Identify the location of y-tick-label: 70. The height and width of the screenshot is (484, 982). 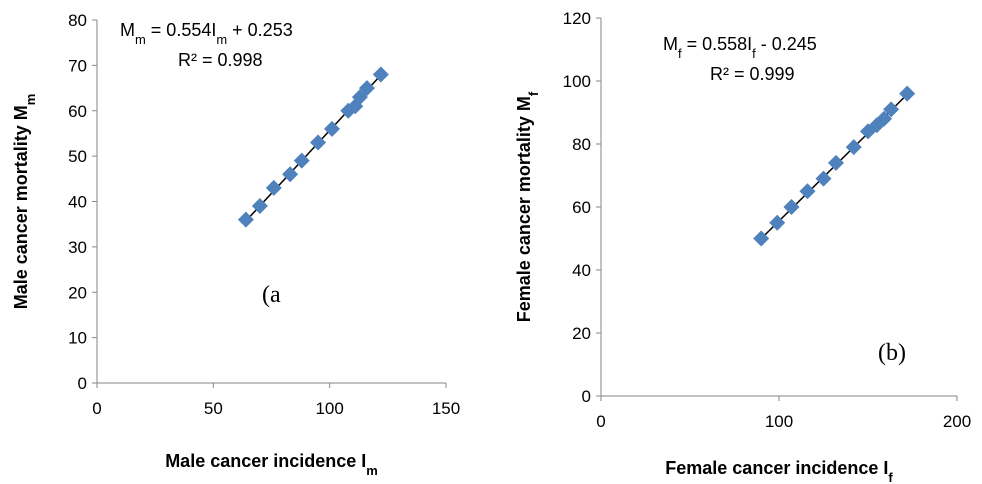
(77, 65).